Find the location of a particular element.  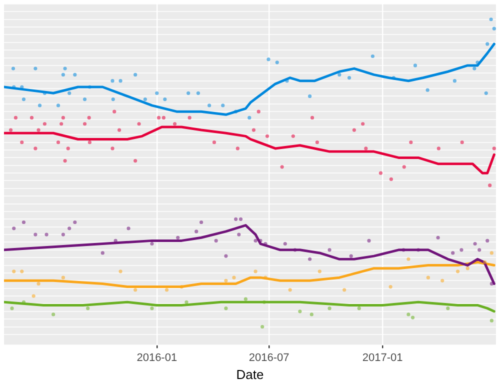

x-tick-label: 2016-01 is located at coordinates (157, 358).